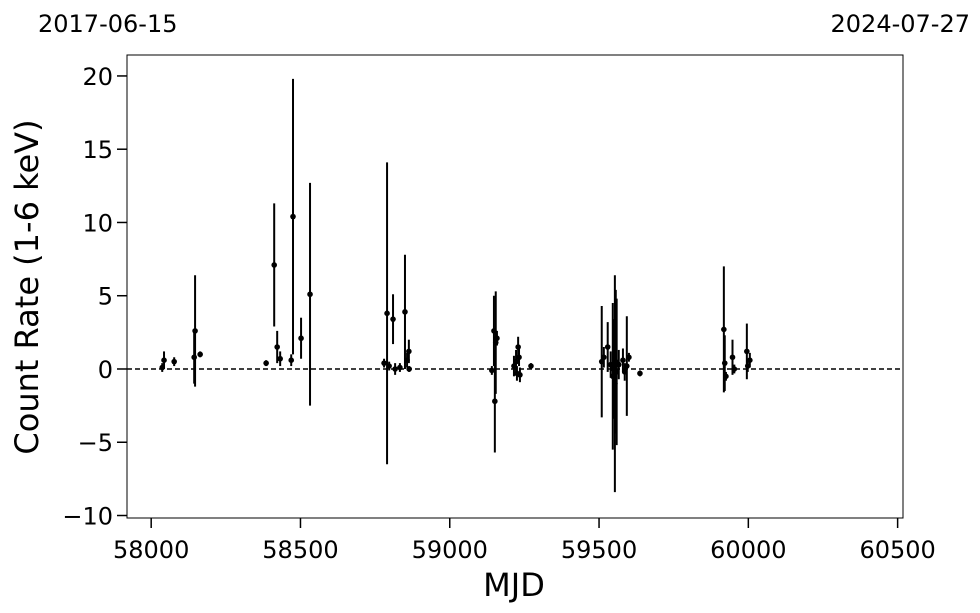  I want to click on y-axis-label: Count Rate (1-6 keV), so click(27, 286).